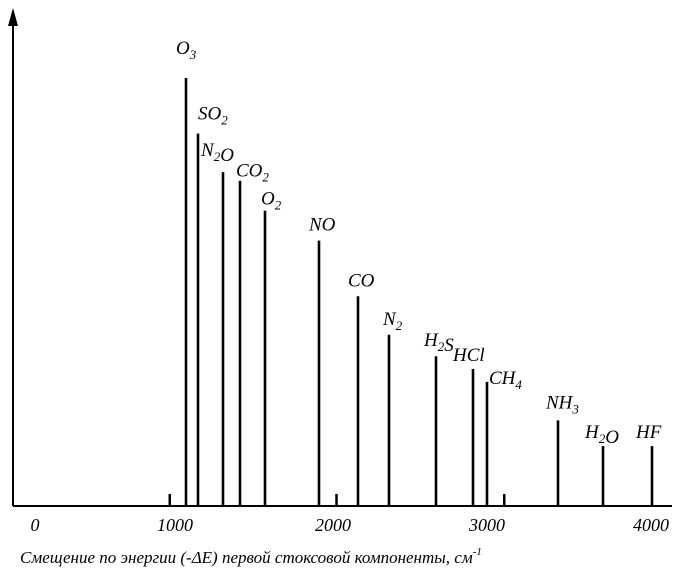 The image size is (681, 575). Describe the element at coordinates (333, 525) in the screenshot. I see `x-tick-label: 2000` at that location.